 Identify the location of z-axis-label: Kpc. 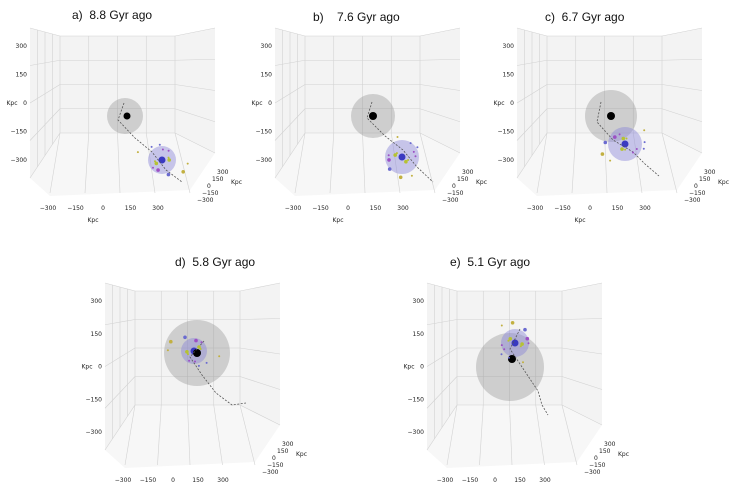
(86, 367).